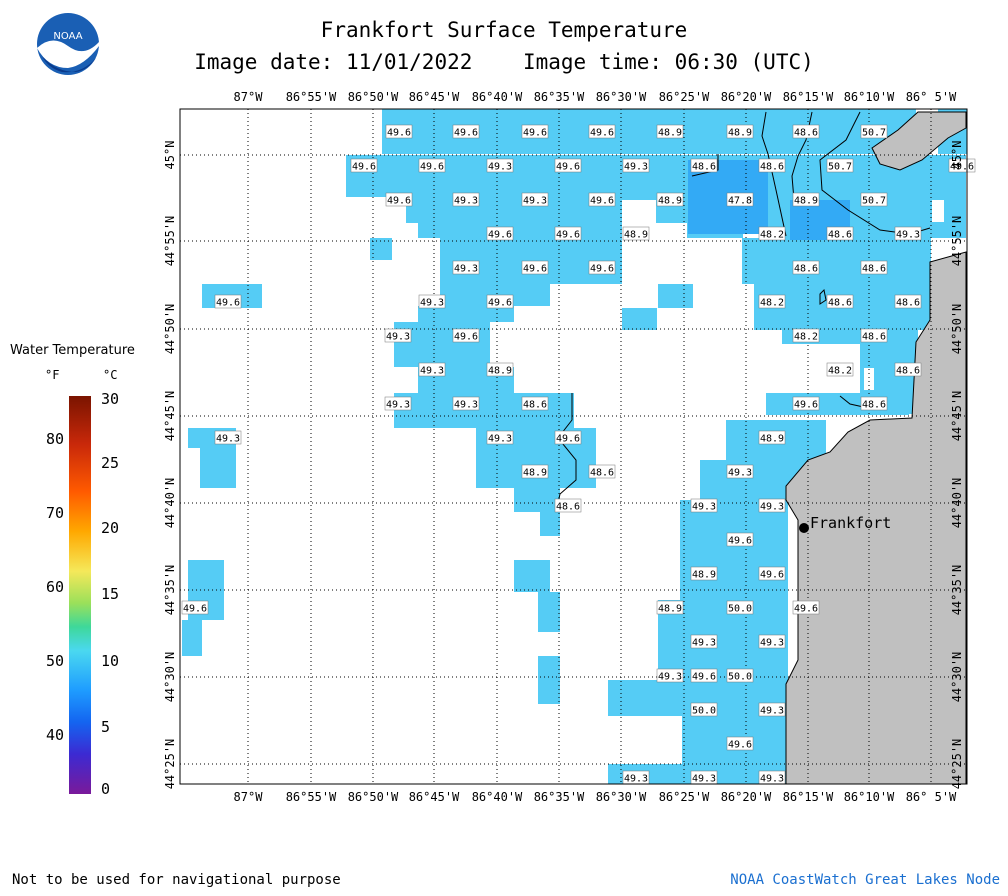 The width and height of the screenshot is (1008, 896). Describe the element at coordinates (957, 329) in the screenshot. I see `latitude-label: 44°50'N` at that location.